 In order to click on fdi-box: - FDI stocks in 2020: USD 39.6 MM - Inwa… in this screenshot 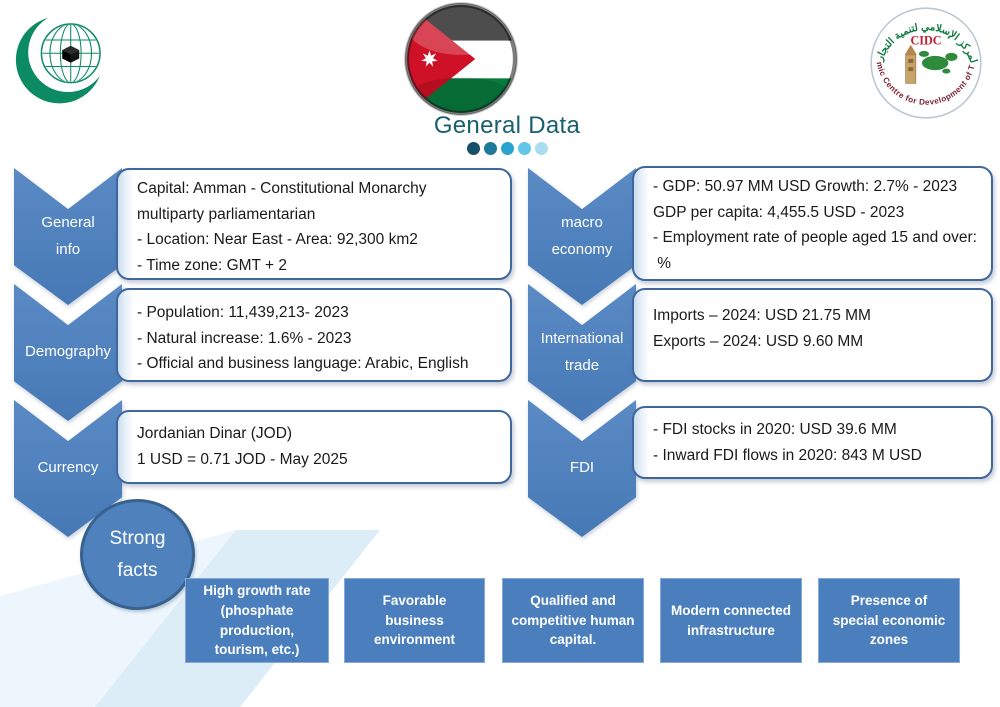, I will do `click(812, 442)`.